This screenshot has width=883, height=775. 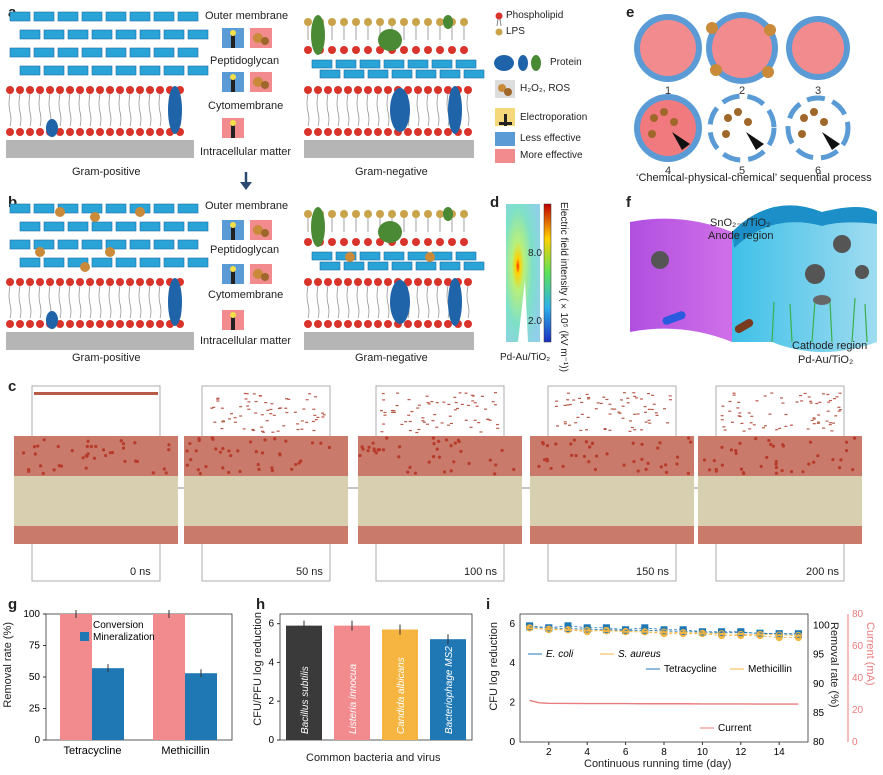 I want to click on bar, so click(x=352, y=682).